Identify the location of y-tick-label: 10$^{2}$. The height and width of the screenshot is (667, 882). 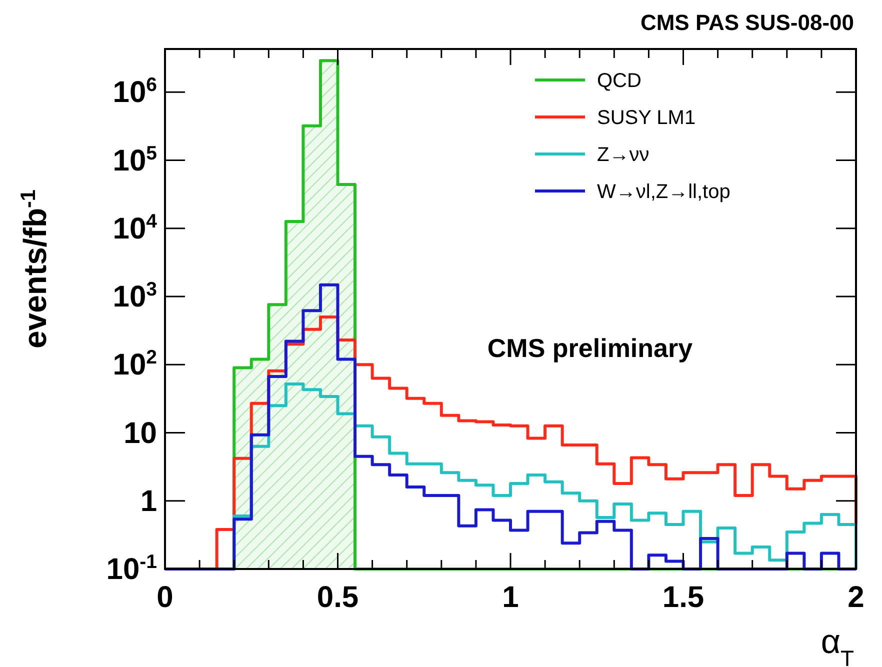
(135, 364).